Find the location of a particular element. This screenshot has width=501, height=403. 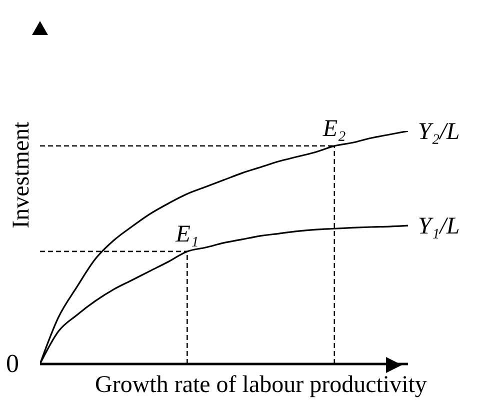

annotation: E₁ is located at coordinates (186, 234).